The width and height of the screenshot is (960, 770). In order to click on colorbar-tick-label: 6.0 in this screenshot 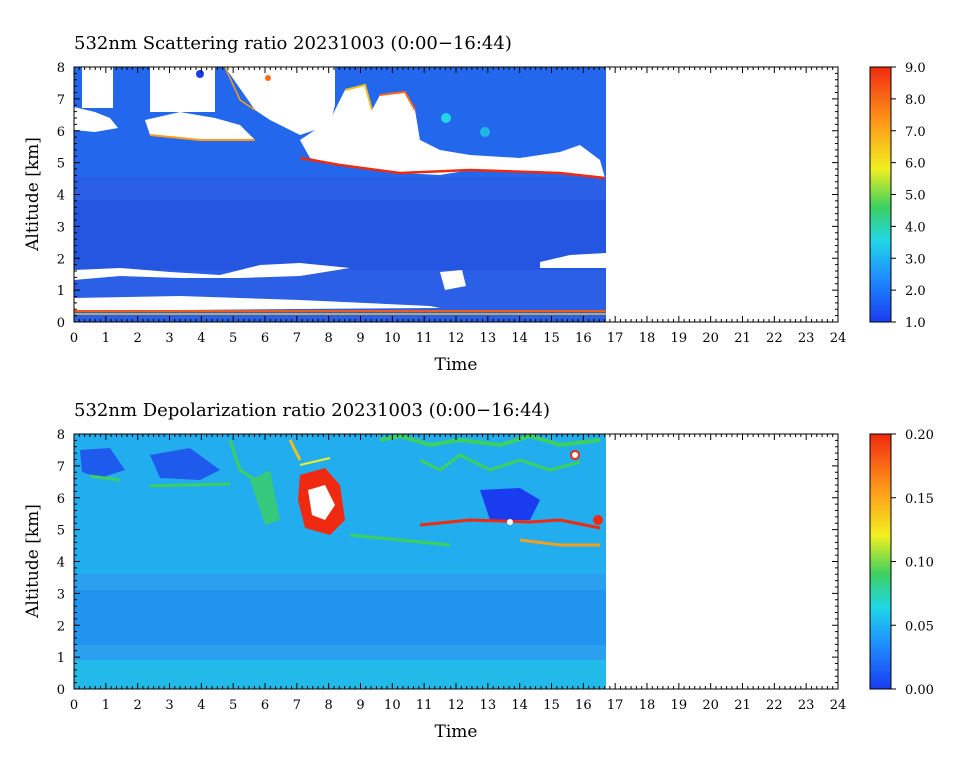, I will do `click(915, 164)`.